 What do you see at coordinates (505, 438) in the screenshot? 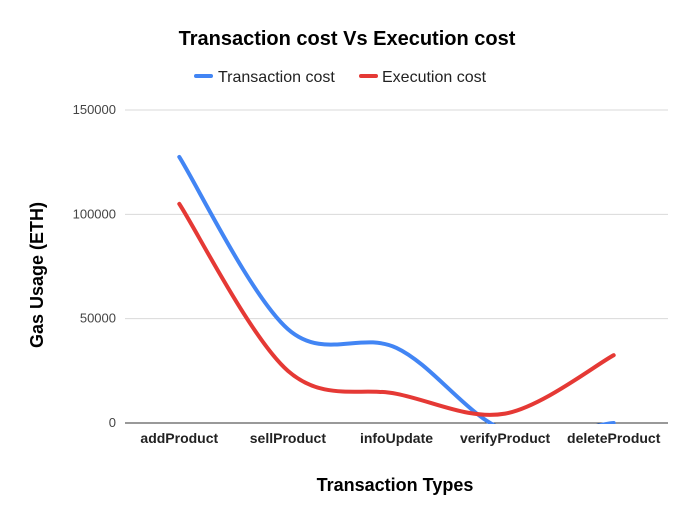
I see `x-category-label: verifyProduct` at bounding box center [505, 438].